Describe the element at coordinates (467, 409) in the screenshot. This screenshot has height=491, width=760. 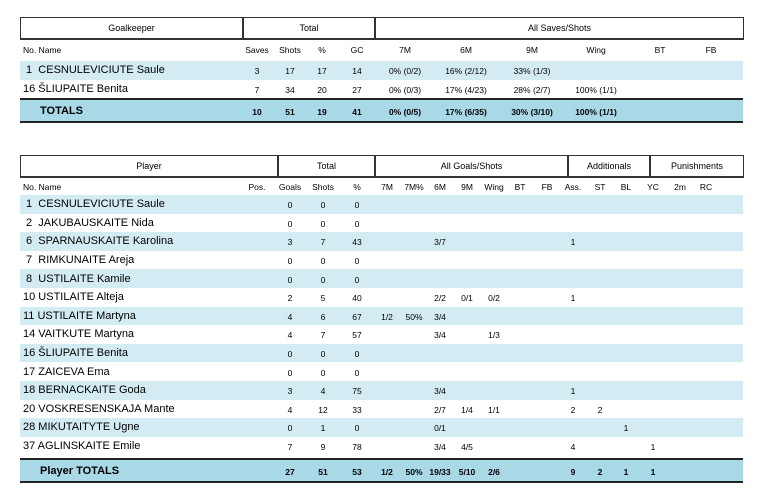
I see `stat-cell: 1/4` at that location.